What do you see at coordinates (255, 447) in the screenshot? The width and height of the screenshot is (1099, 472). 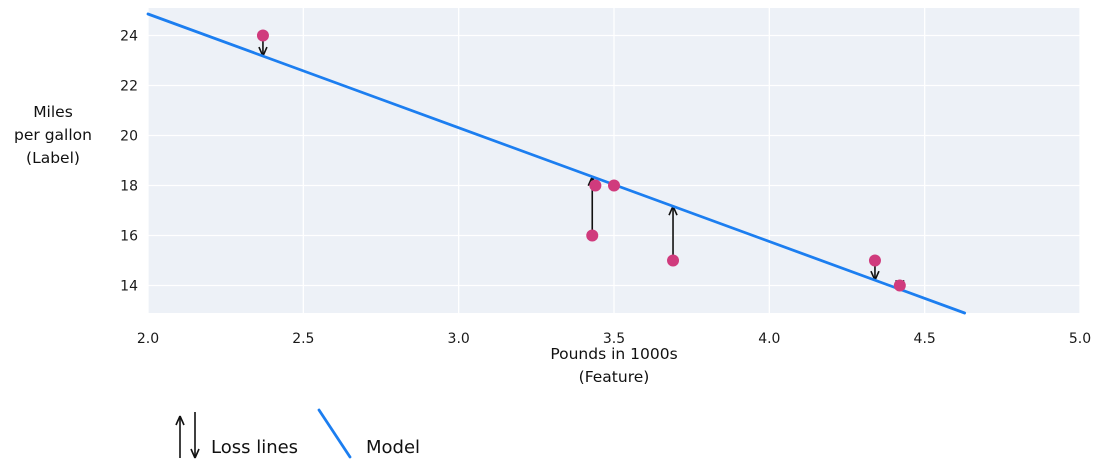 I see `legend-loss-lines-label: Loss lines` at bounding box center [255, 447].